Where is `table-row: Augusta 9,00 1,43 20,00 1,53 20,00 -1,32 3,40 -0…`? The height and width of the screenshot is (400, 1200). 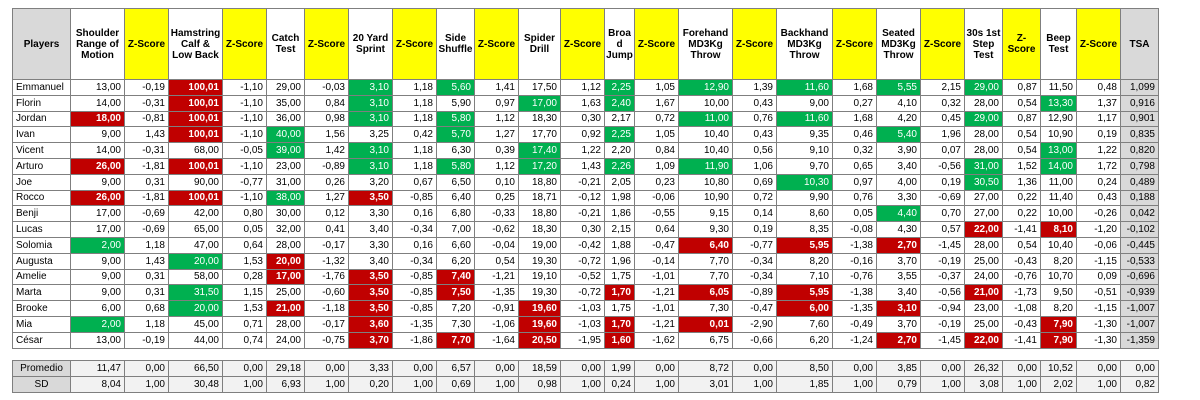 table-row: Augusta 9,00 1,43 20,00 1,53 20,00 -1,32 3,40 -0… is located at coordinates (585, 261).